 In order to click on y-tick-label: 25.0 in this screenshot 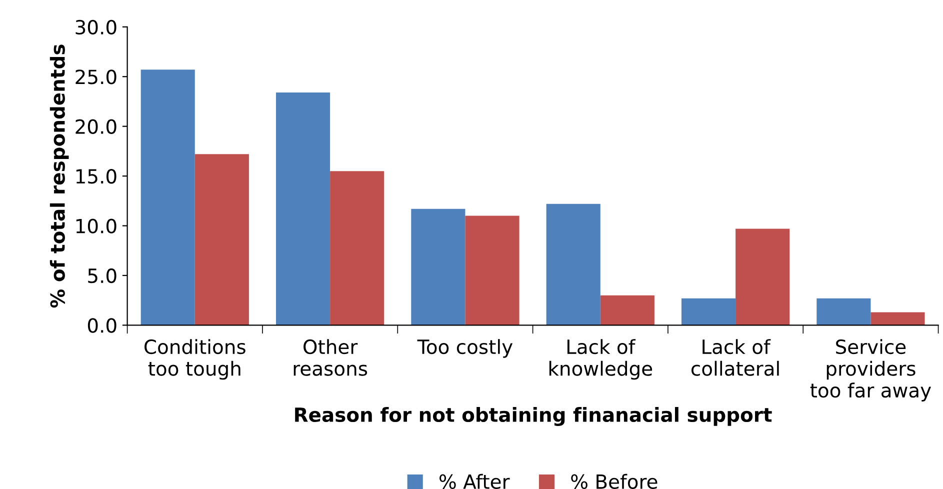, I will do `click(96, 77)`.